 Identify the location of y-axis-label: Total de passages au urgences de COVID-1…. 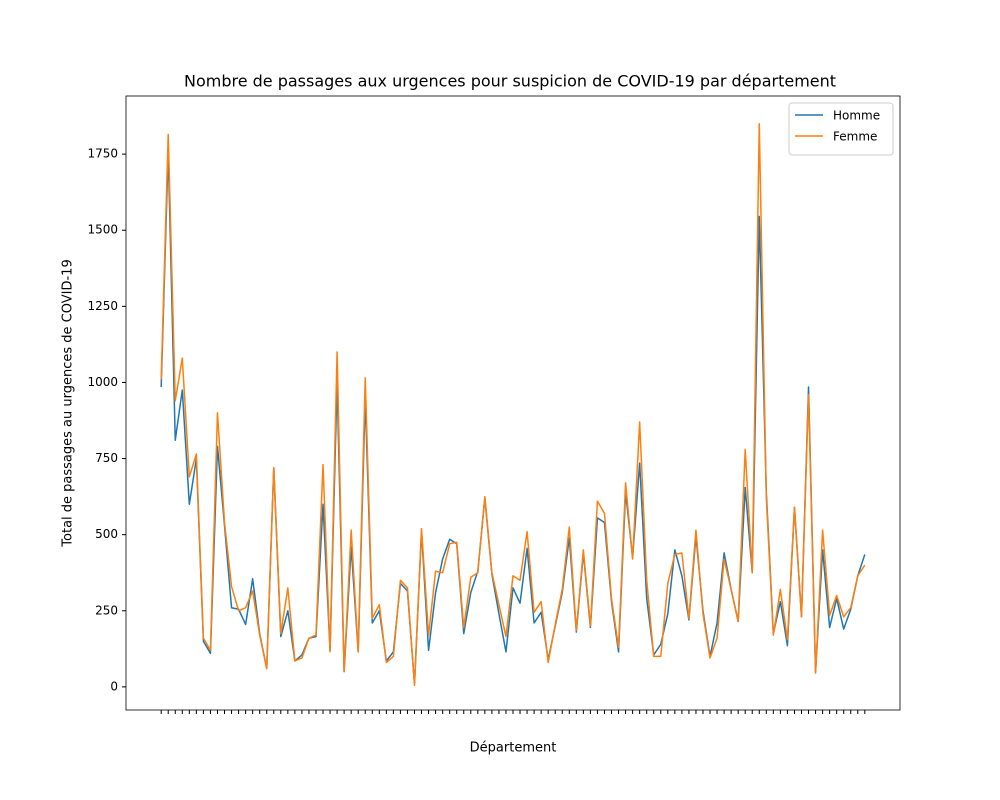
(68, 403).